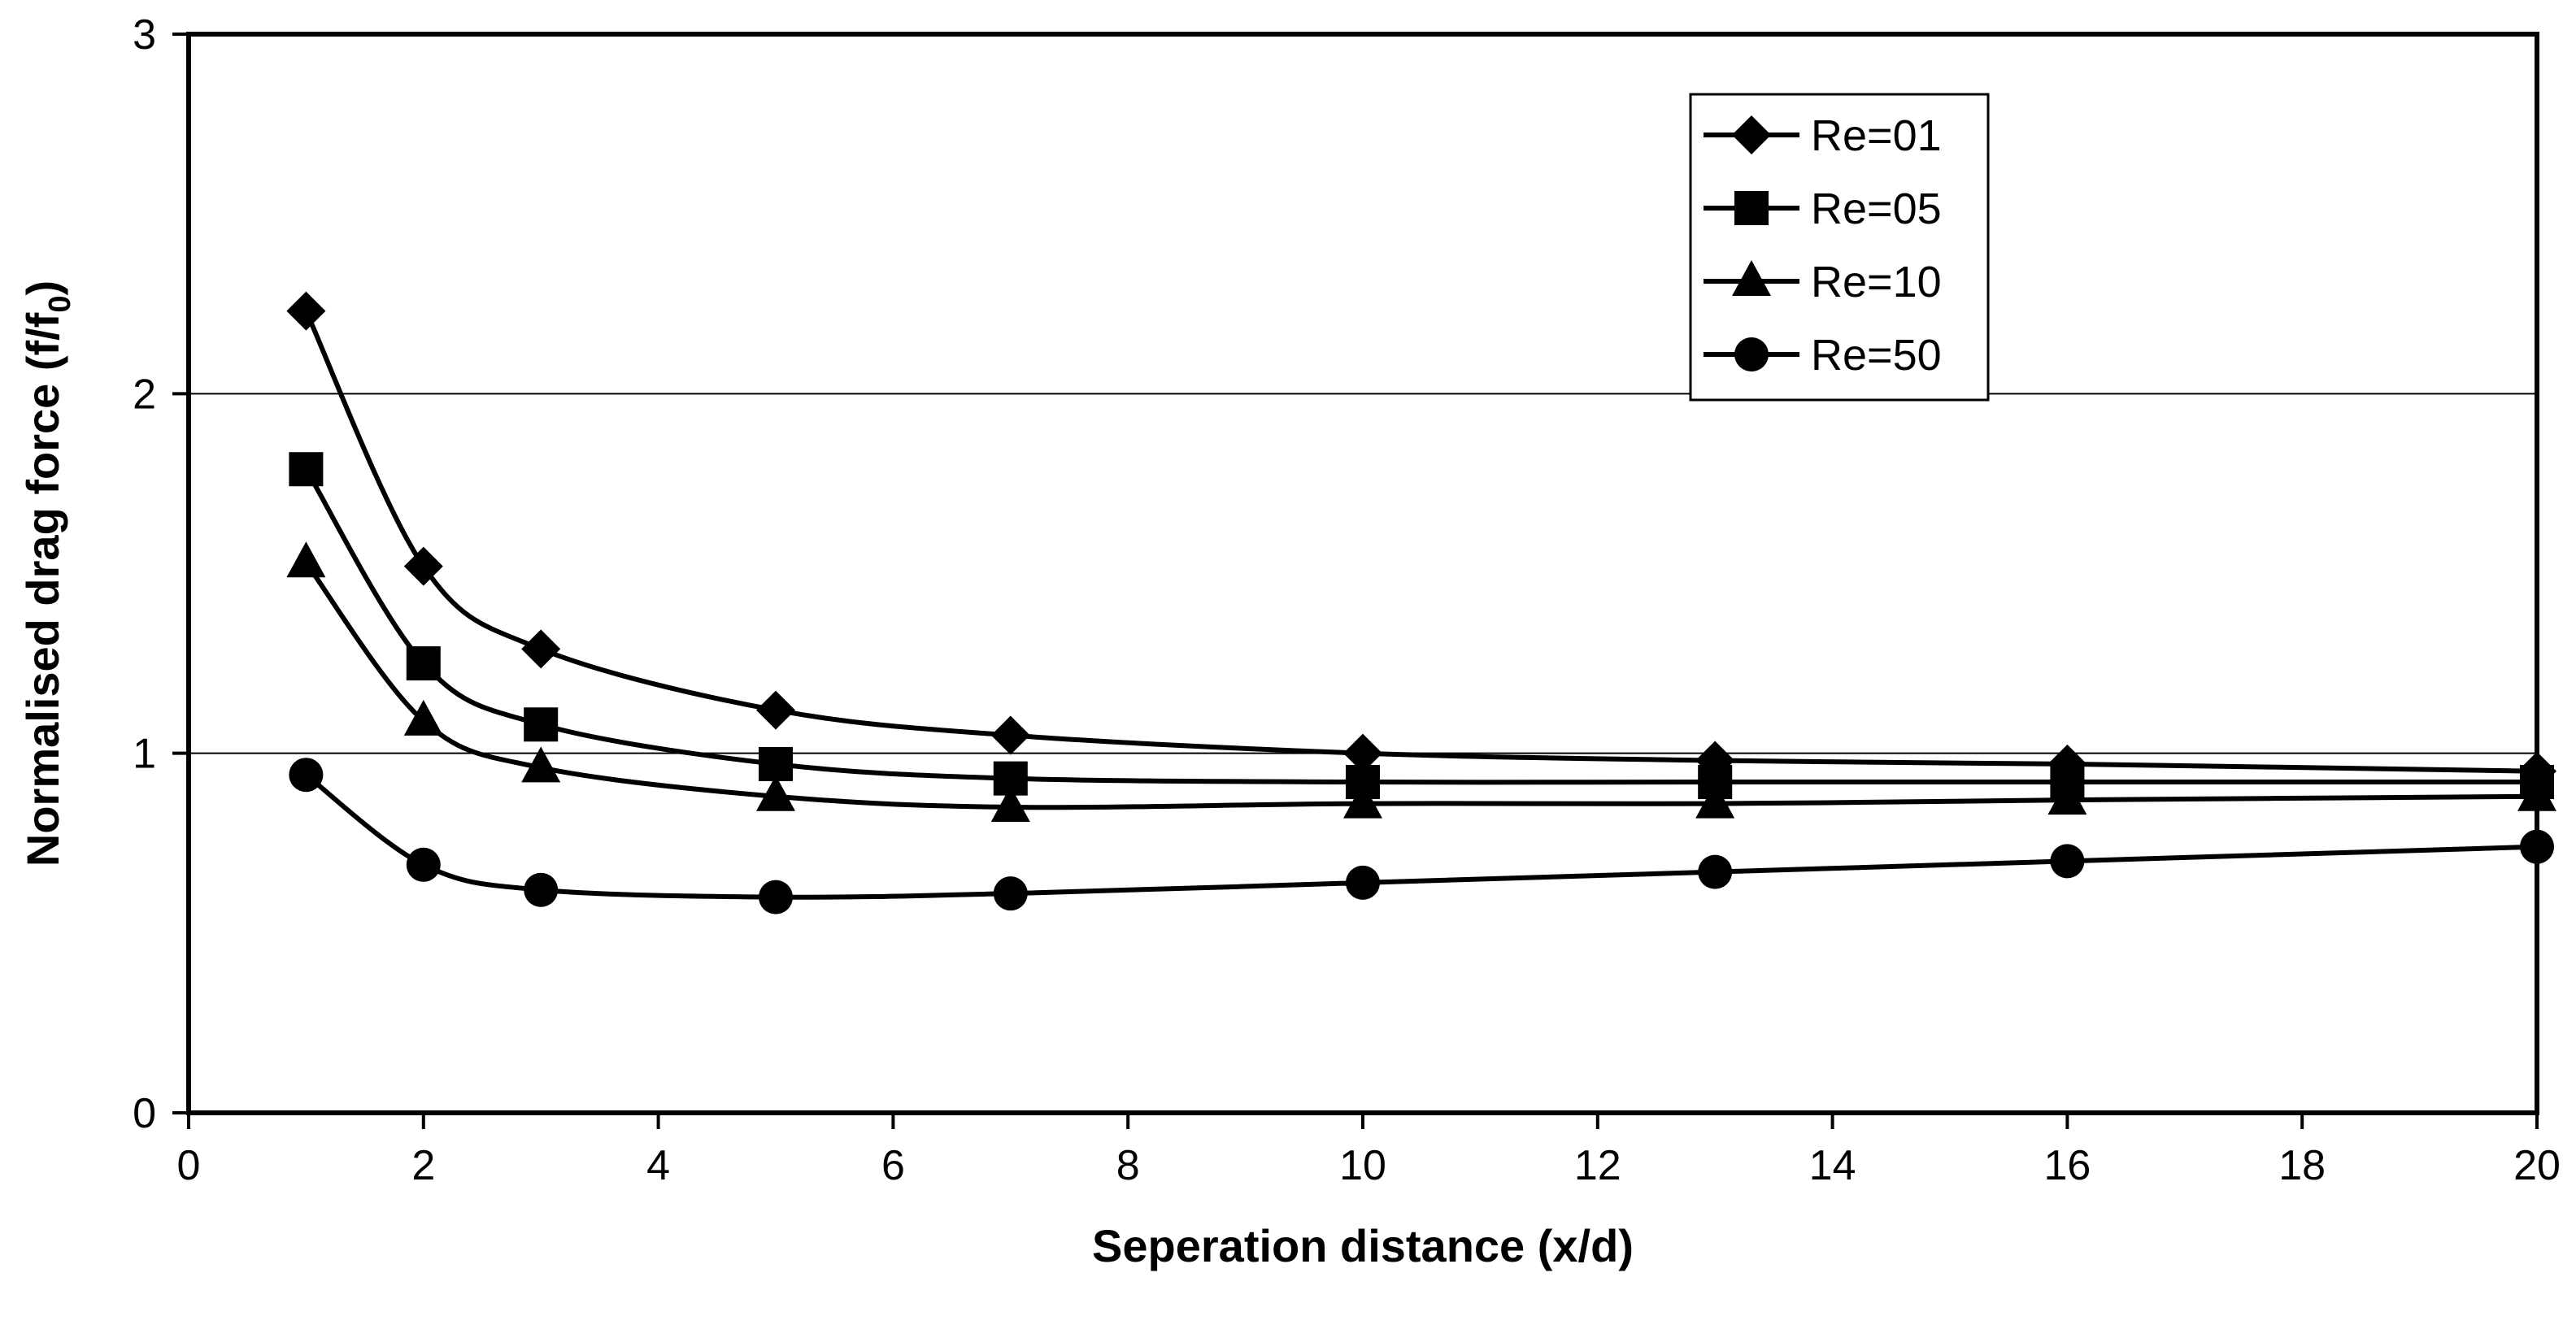  Describe the element at coordinates (1876, 209) in the screenshot. I see `legend-label-Re=05: Re=05` at that location.